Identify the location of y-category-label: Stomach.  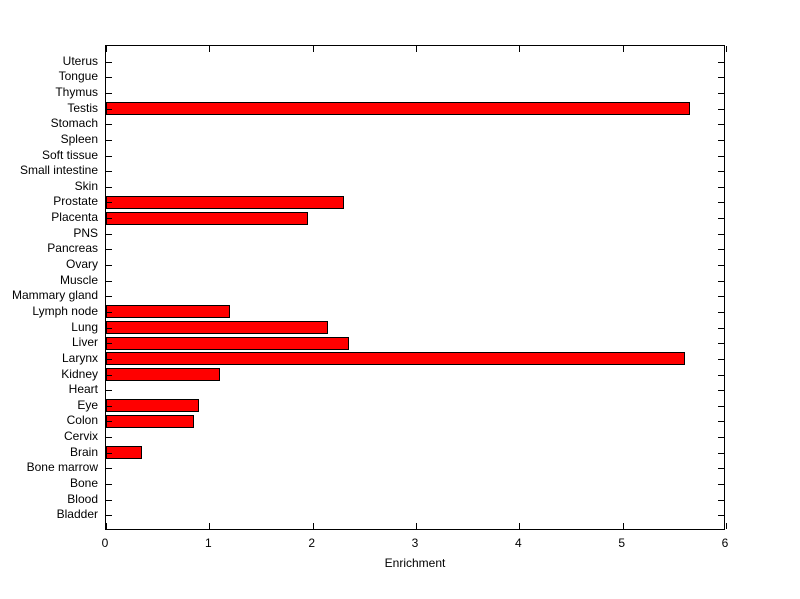
(74, 123).